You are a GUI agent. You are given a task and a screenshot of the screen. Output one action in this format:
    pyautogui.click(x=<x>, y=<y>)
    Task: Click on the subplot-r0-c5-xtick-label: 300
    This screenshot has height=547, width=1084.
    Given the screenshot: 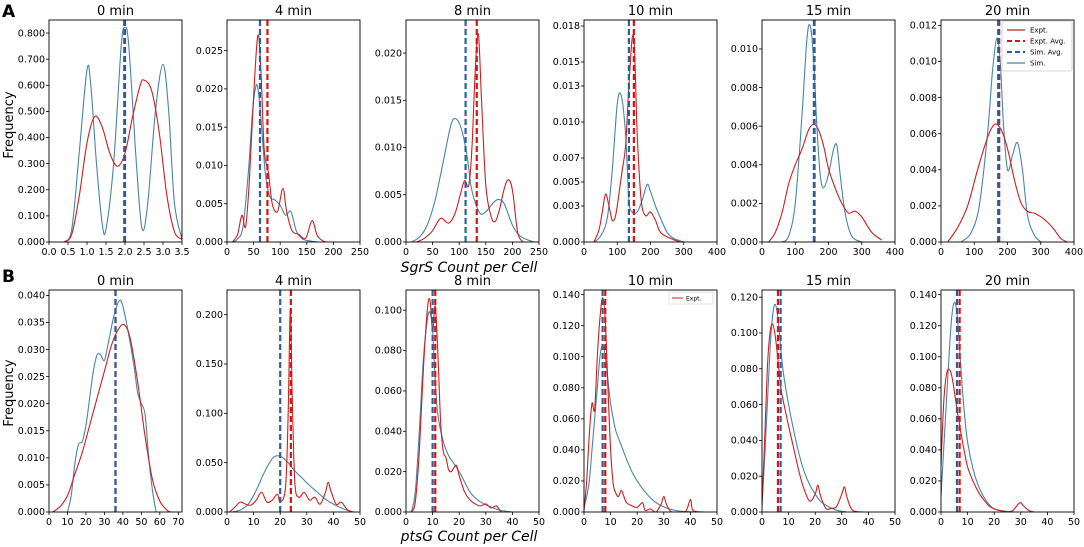 What is the action you would take?
    pyautogui.click(x=1041, y=252)
    